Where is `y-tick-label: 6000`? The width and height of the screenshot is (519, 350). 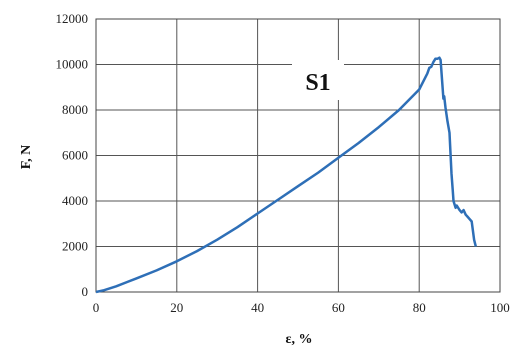
y-tick-label: 6000 is located at coordinates (75, 155).